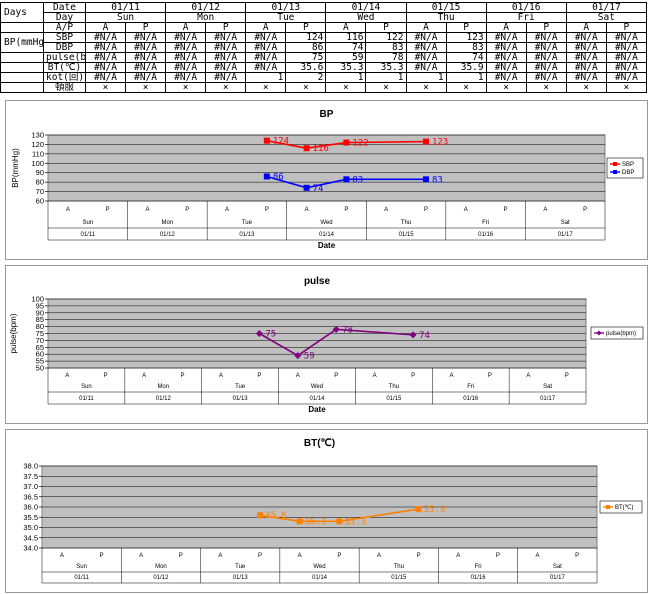 This screenshot has height=594, width=650. I want to click on legend-marker, so click(615, 164).